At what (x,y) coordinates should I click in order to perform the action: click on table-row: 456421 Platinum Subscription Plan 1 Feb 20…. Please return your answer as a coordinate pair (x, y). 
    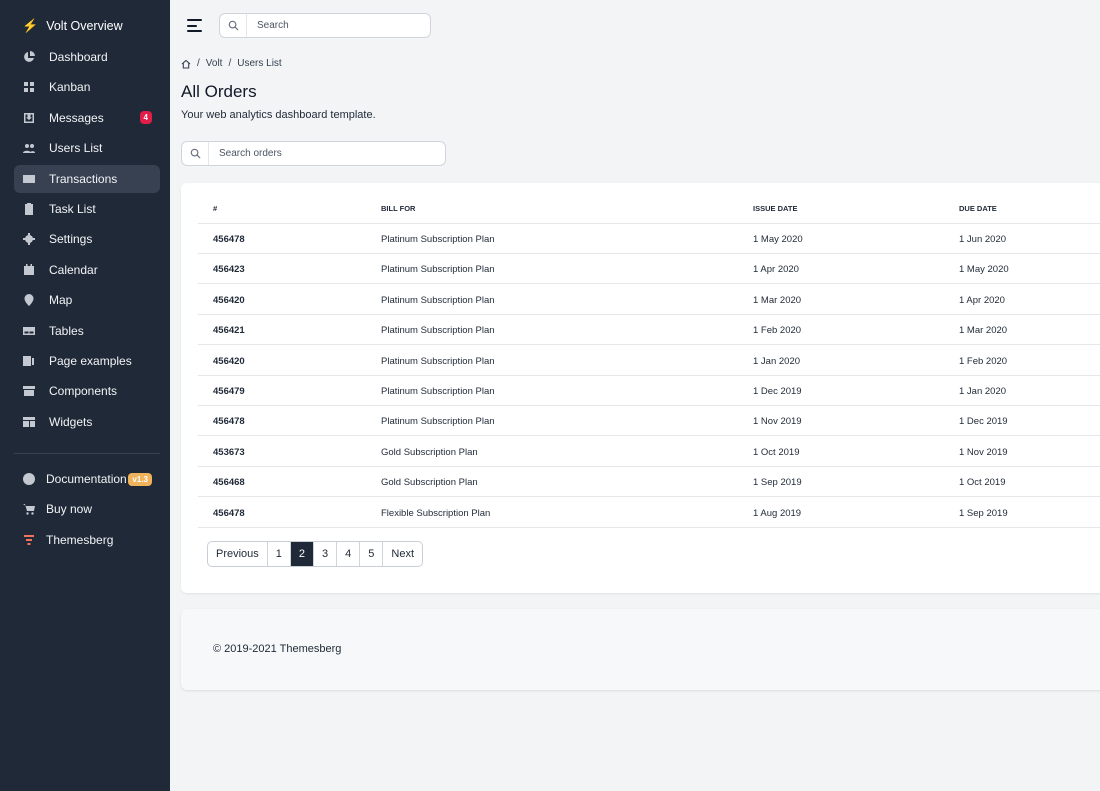
    Looking at the image, I should click on (649, 330).